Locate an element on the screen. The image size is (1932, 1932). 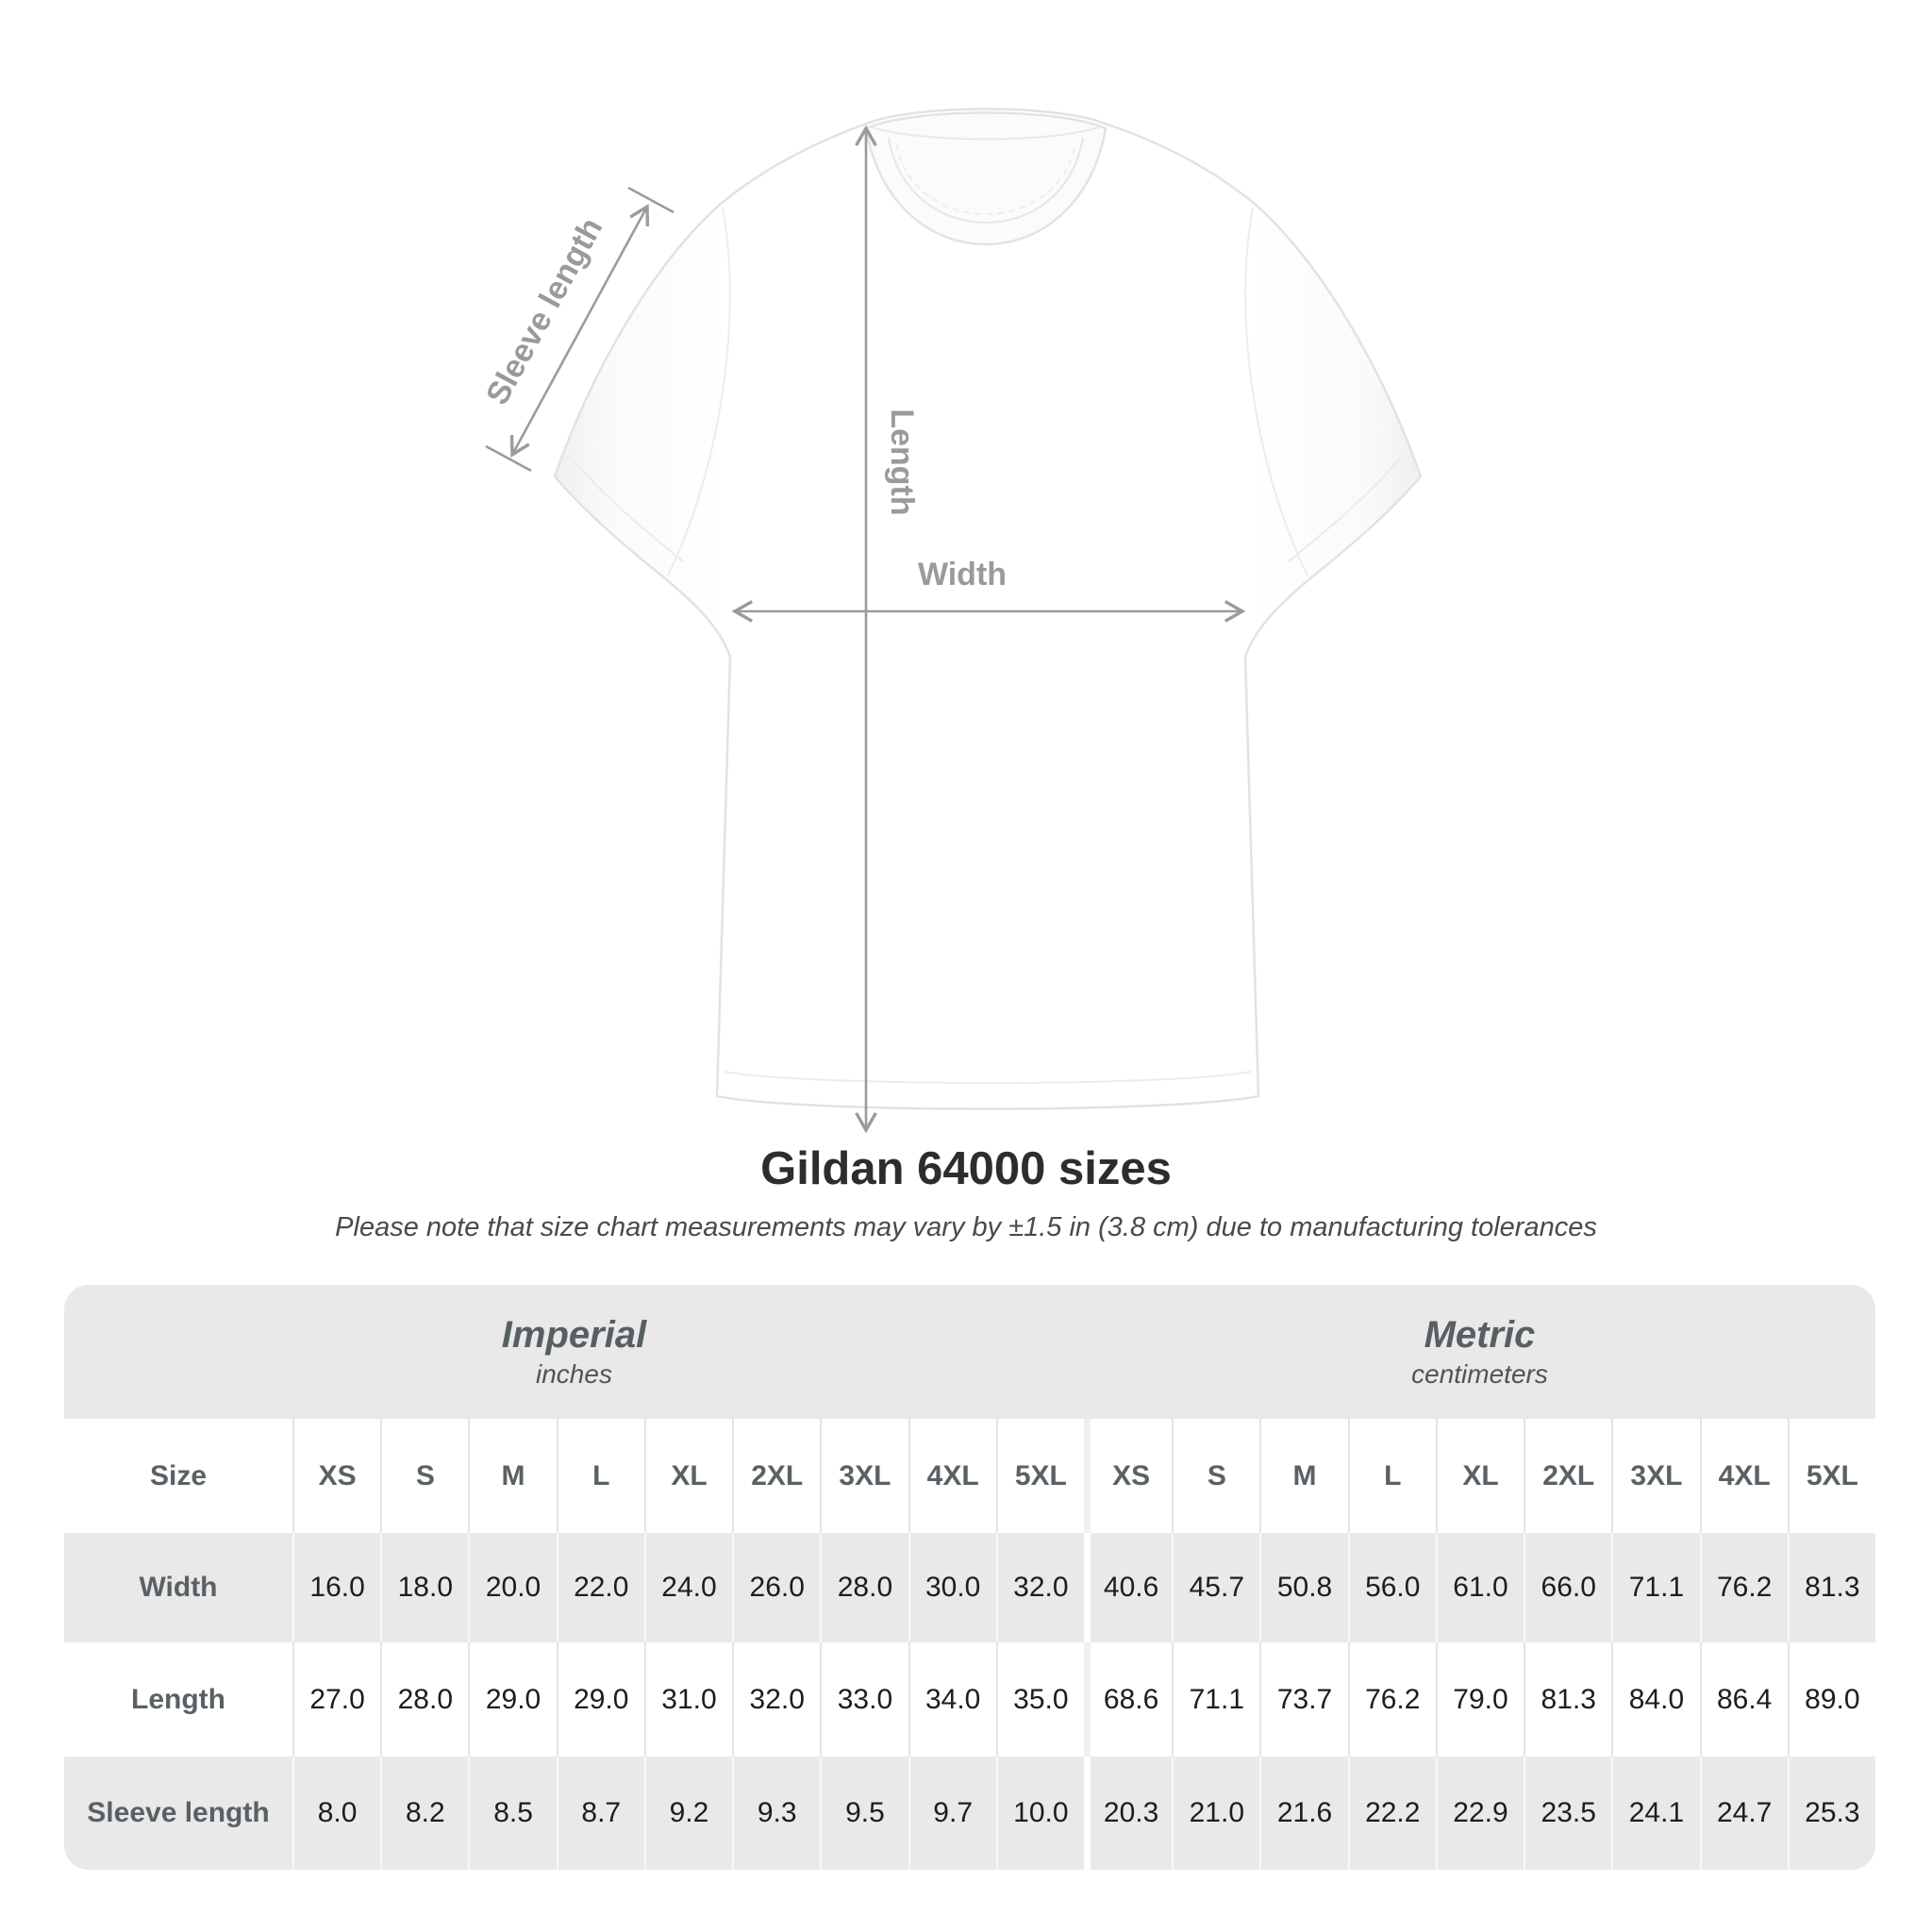
table-cell: 61.0 is located at coordinates (1479, 1588).